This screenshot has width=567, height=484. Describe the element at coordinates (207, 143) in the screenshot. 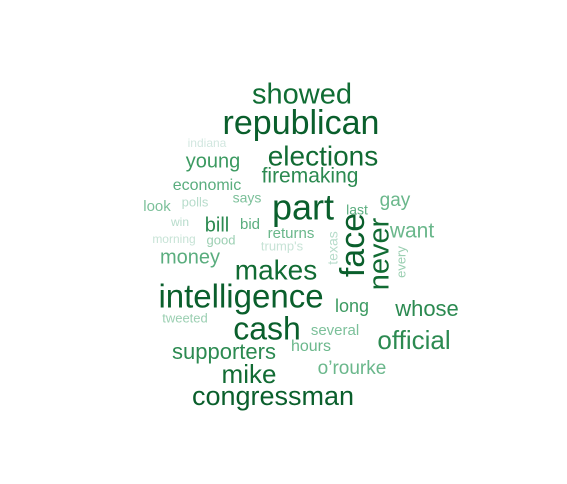

I see `word-indiana: indiana` at that location.